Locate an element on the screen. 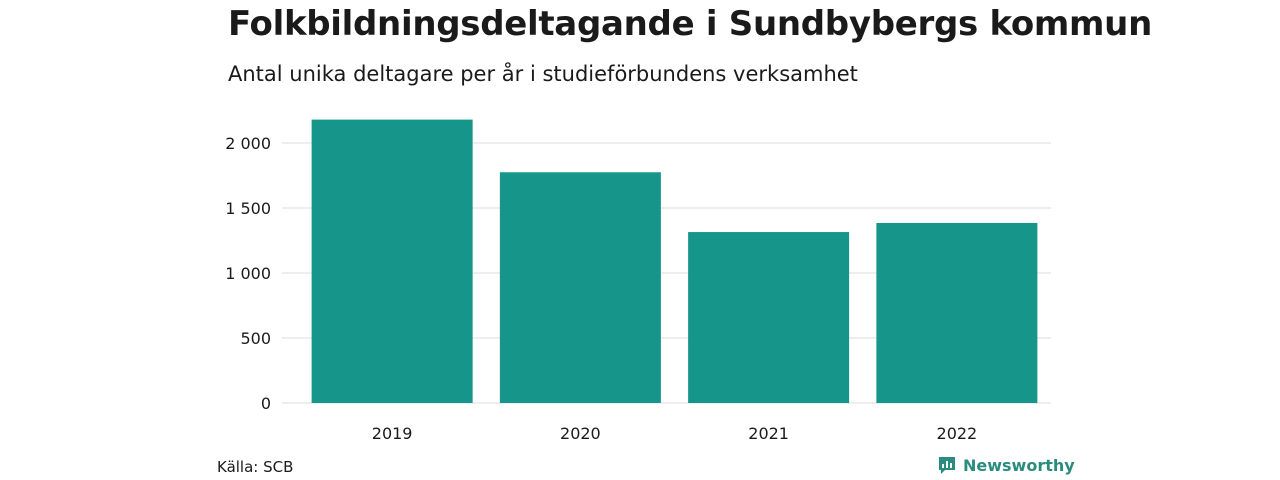  x-tick-label: 2021 is located at coordinates (768, 433).